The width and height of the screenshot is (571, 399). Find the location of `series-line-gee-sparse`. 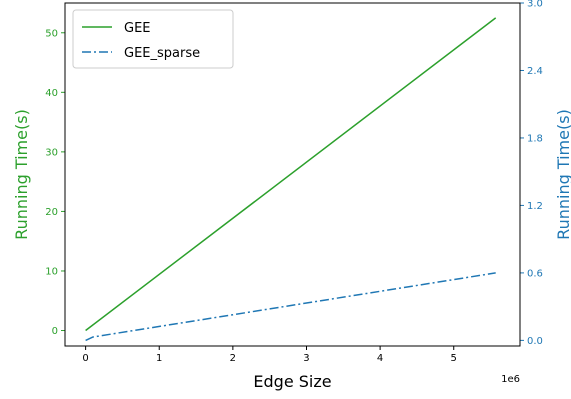

series-line-gee-sparse is located at coordinates (290, 307).